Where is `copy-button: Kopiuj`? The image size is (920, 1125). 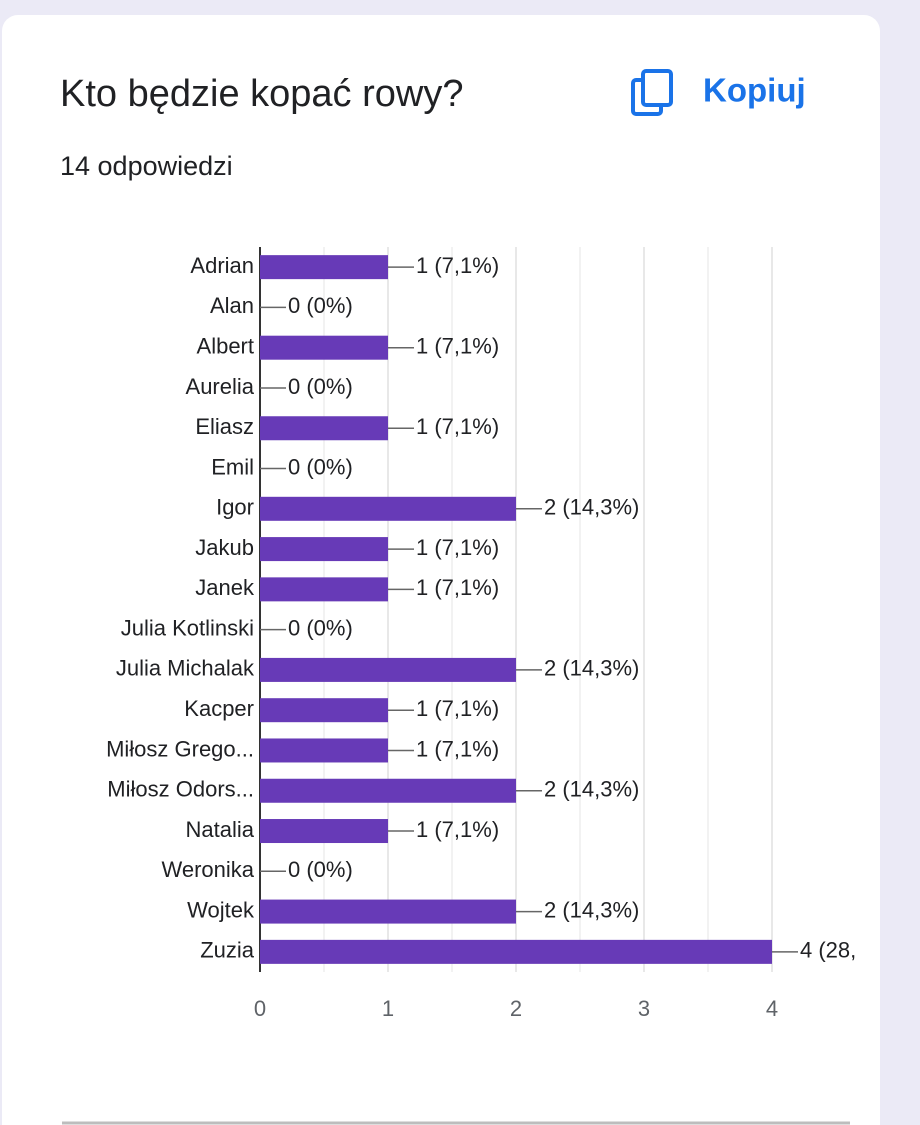
copy-button: Kopiuj is located at coordinates (718, 92).